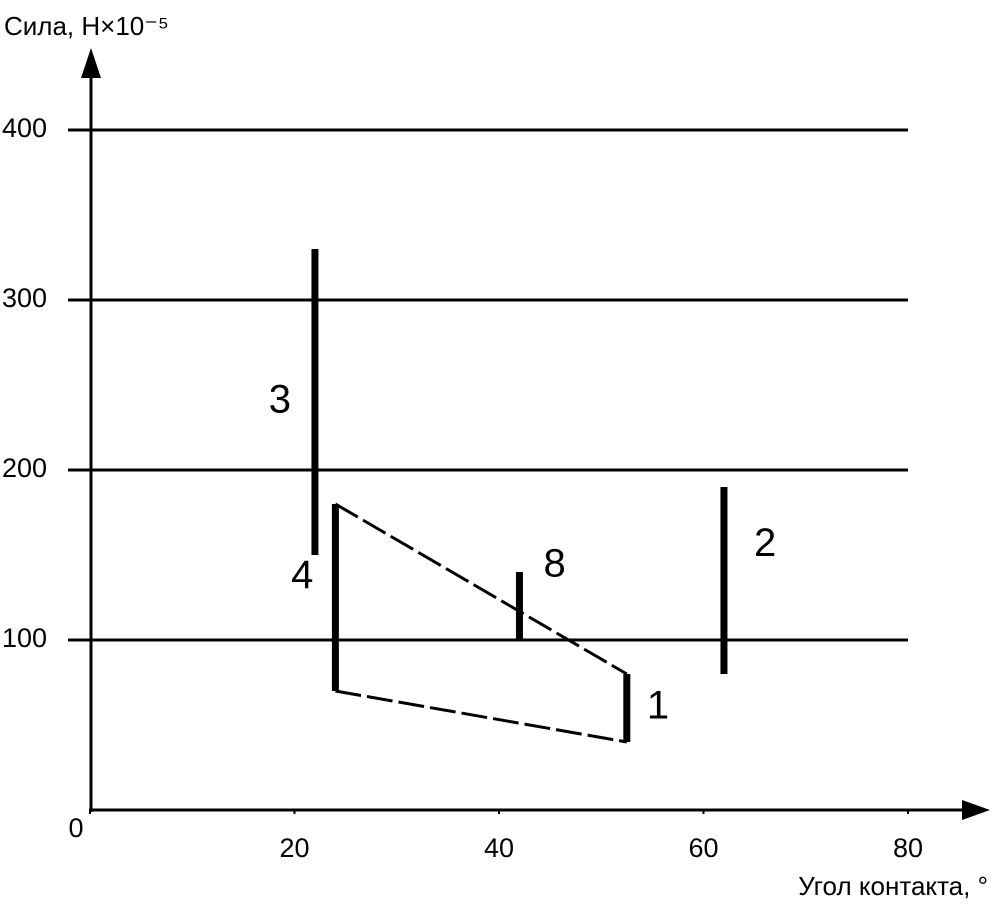  What do you see at coordinates (302, 575) in the screenshot?
I see `series-label: 4` at bounding box center [302, 575].